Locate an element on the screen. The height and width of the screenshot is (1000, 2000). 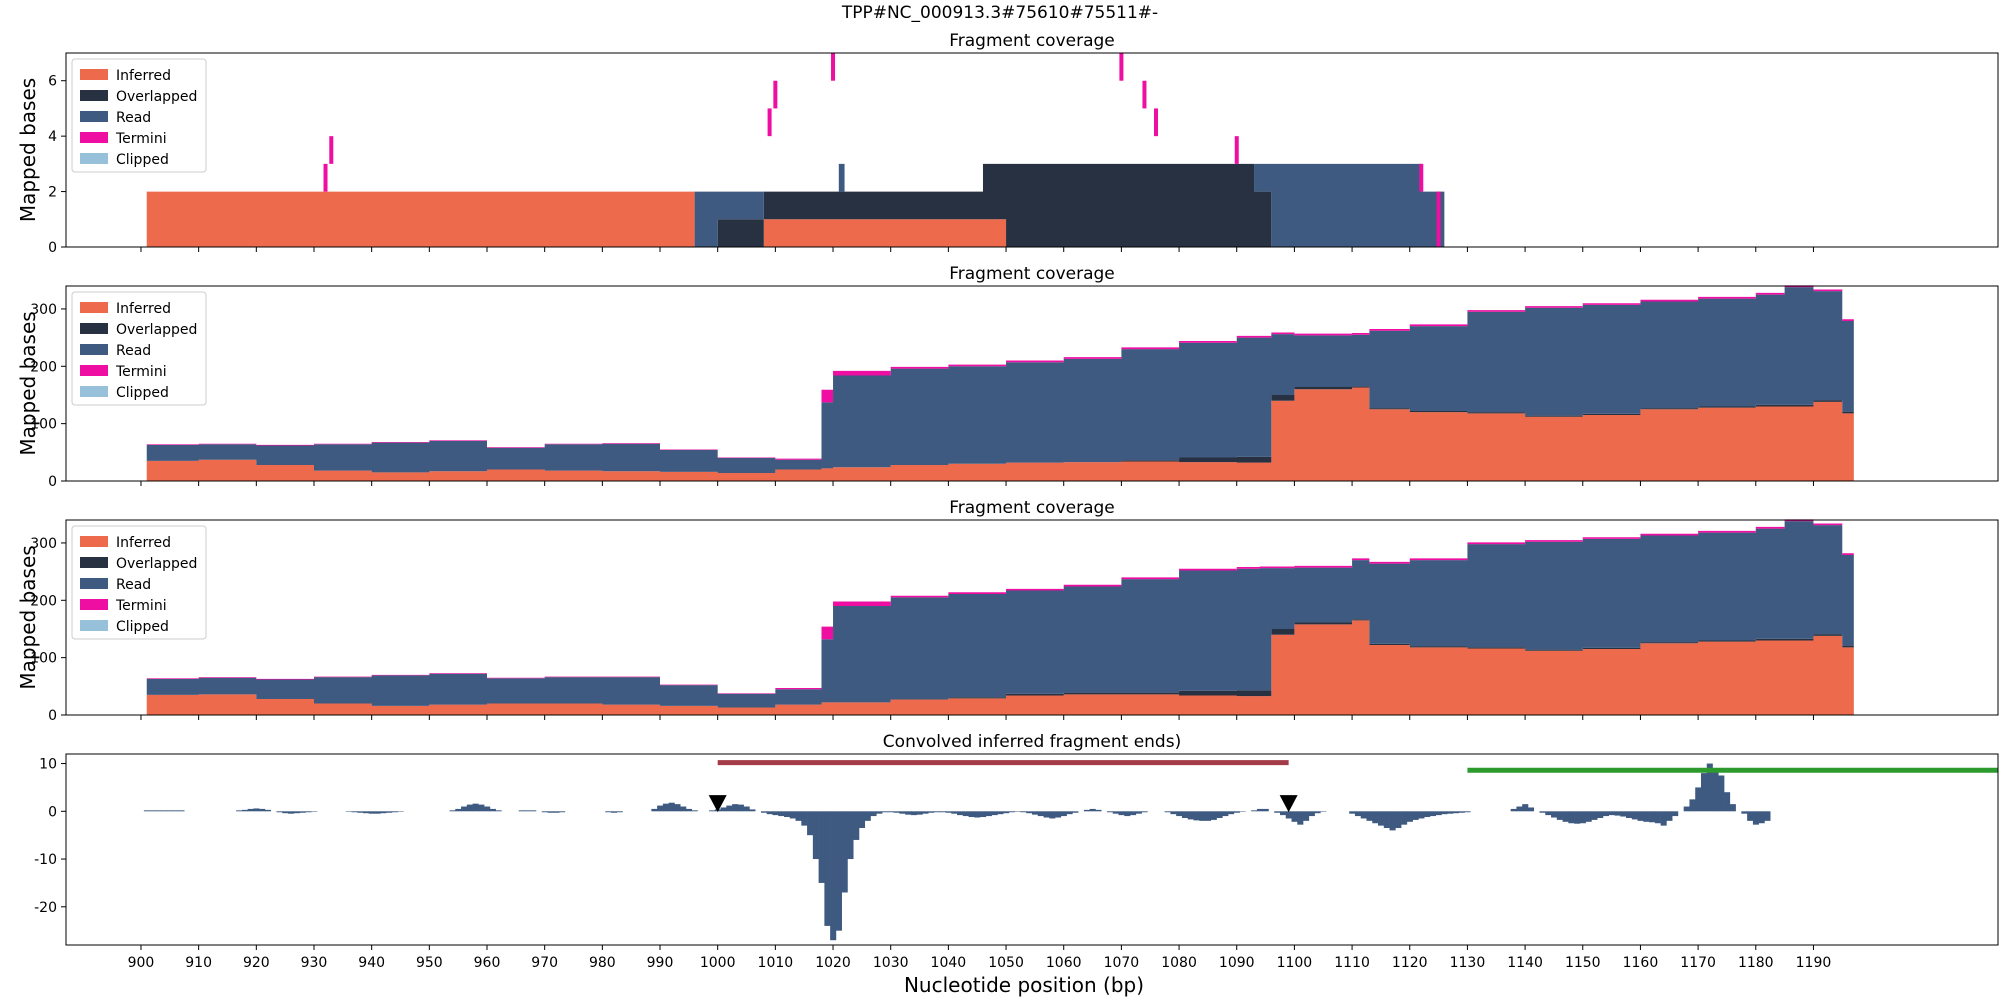
panel-2-legend: Inferred Overlapped Read Termini Clipped is located at coordinates (139, 348).